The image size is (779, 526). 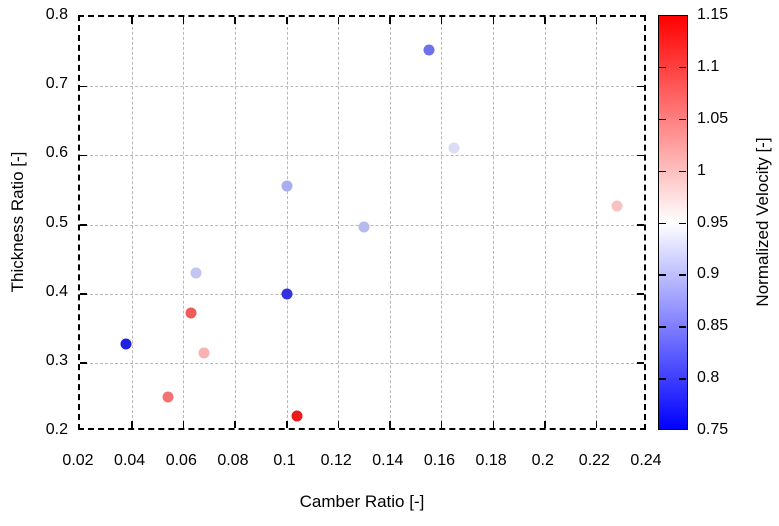 What do you see at coordinates (594, 460) in the screenshot?
I see `x-tick-label: 0.22` at bounding box center [594, 460].